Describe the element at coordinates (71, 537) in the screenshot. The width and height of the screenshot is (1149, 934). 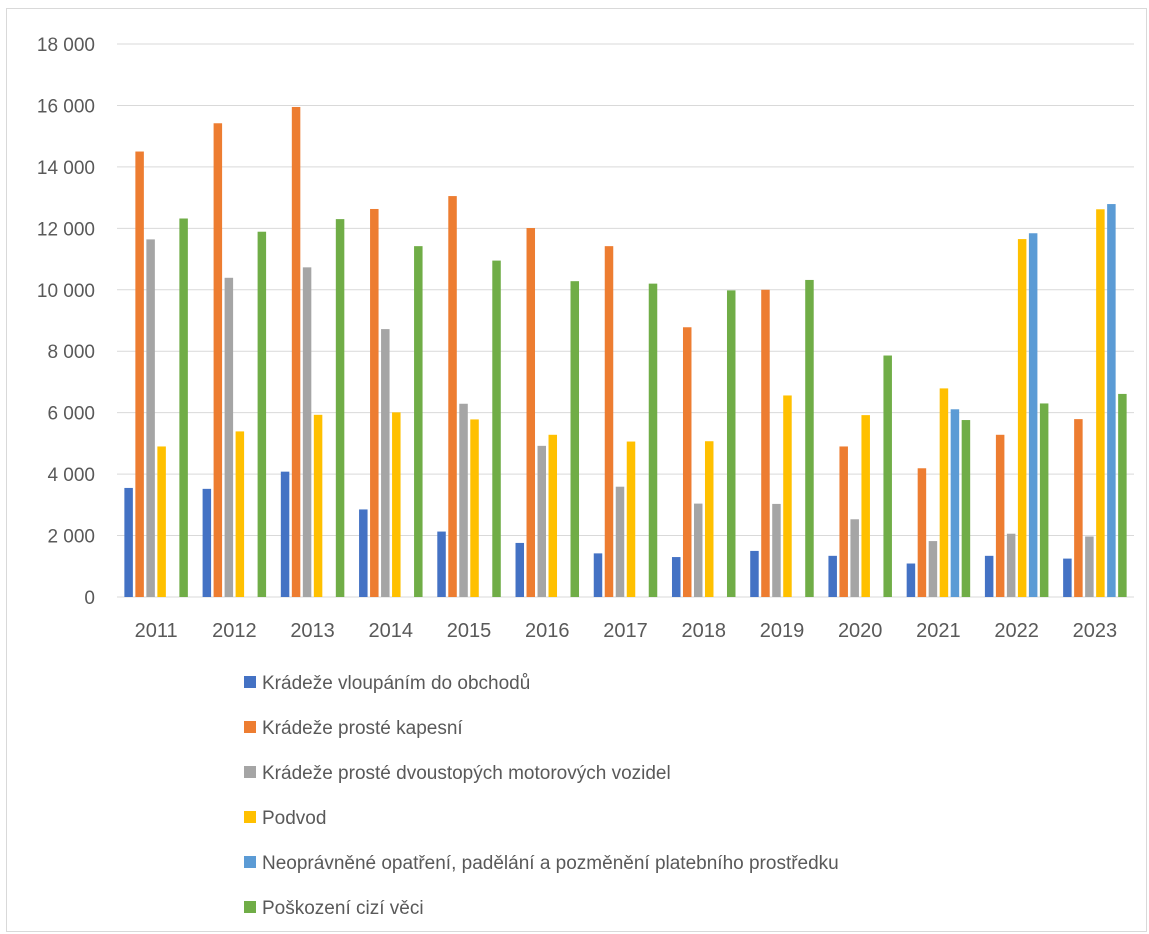
I see `y-tick-label: 2 000` at that location.